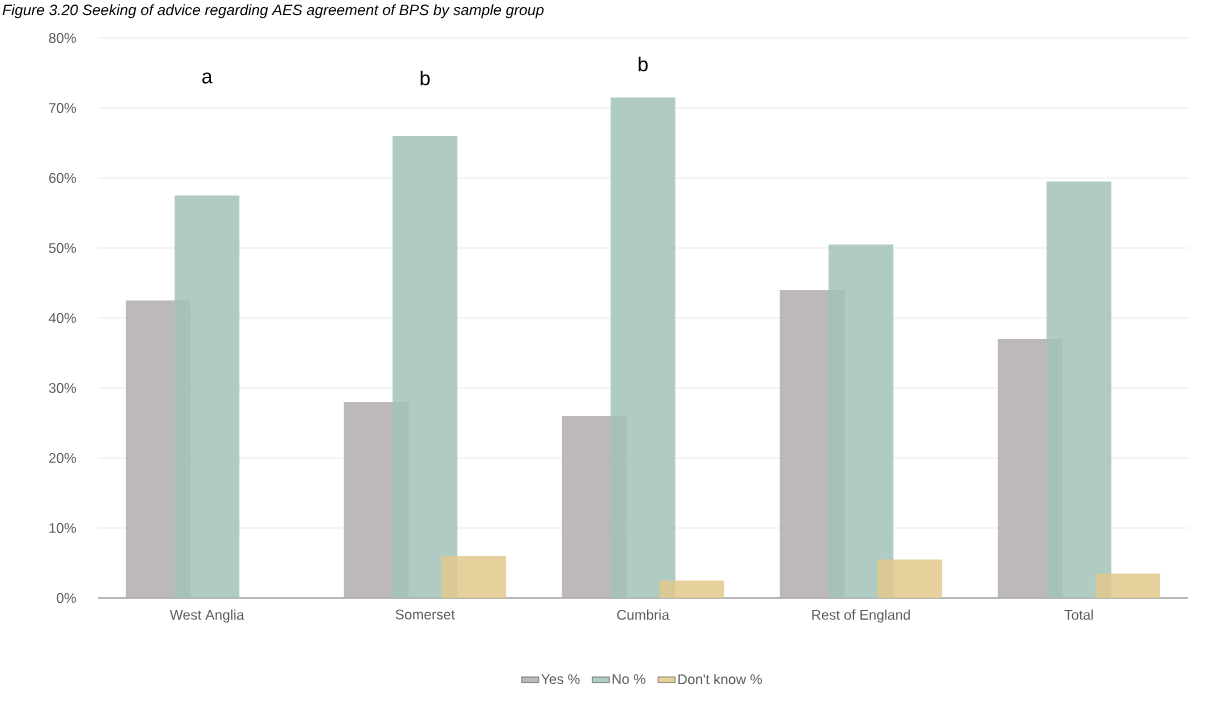 The image size is (1205, 707). What do you see at coordinates (207, 616) in the screenshot?
I see `x-tick-label: West Anglia` at bounding box center [207, 616].